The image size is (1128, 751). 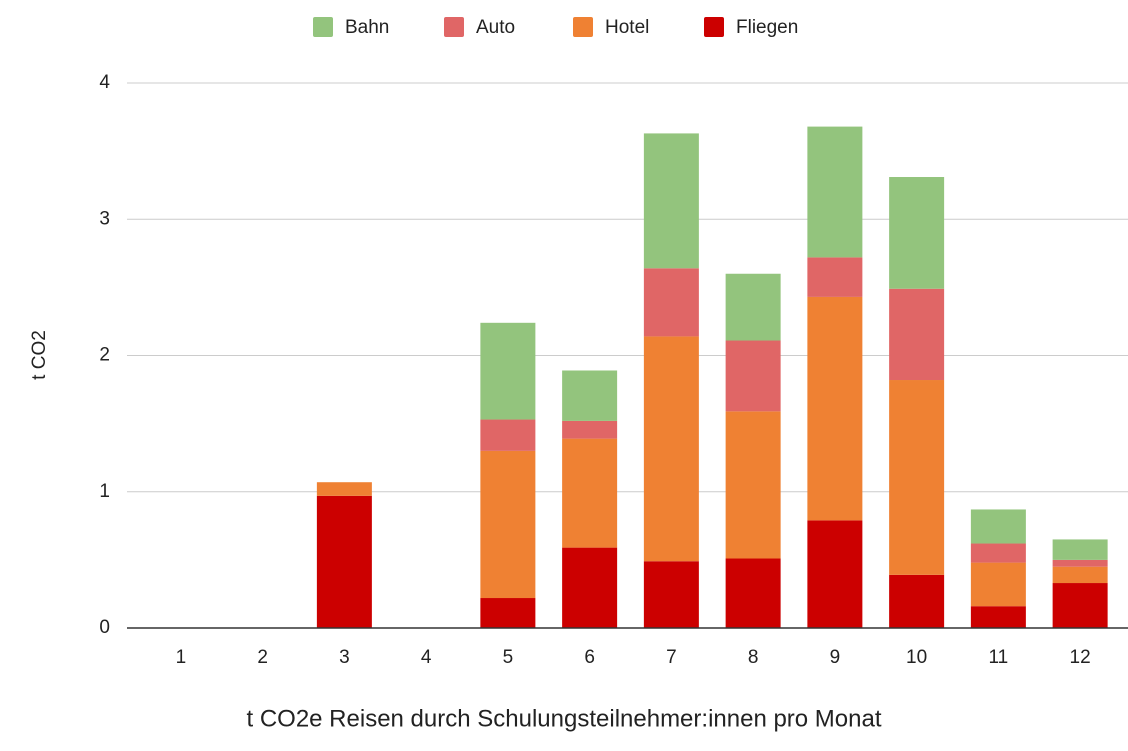 I want to click on x-tick-label: 8, so click(x=753, y=657).